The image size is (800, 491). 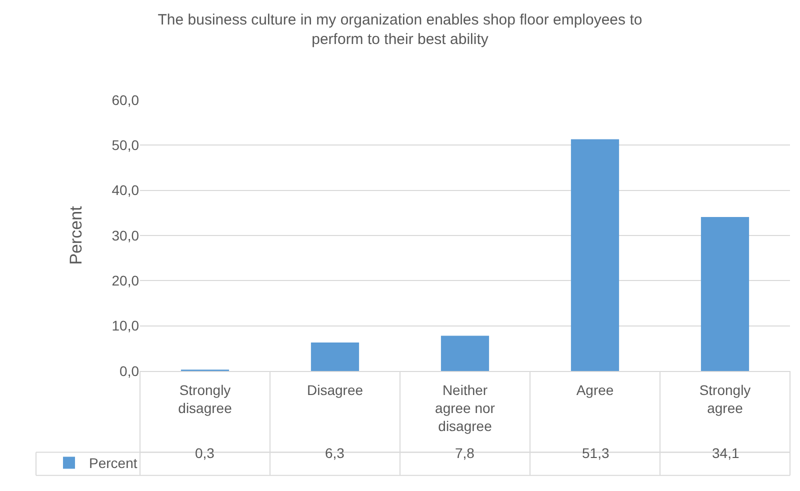 I want to click on x-tick-label: Strongly disagree, so click(x=205, y=399).